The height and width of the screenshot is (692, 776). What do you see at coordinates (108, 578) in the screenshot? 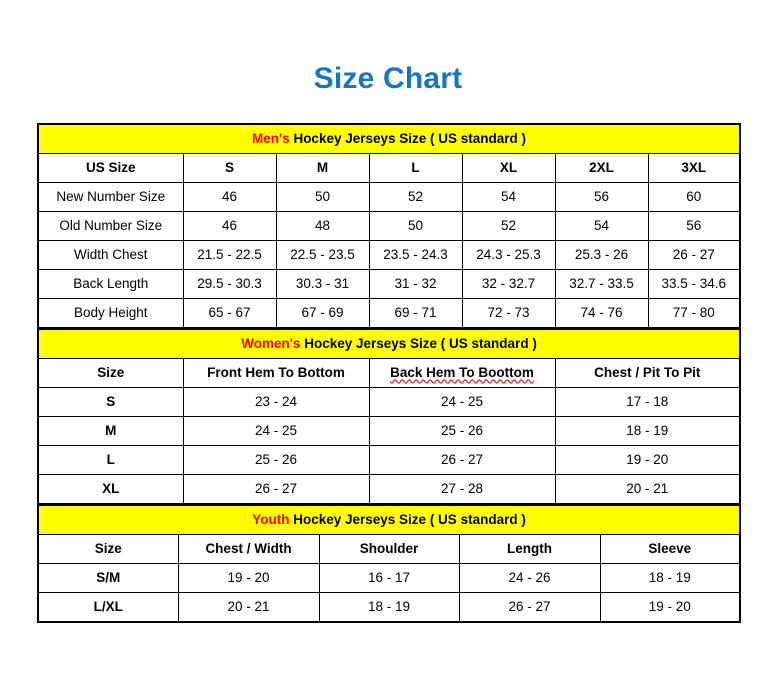
I see `youth-row-label: S/M` at bounding box center [108, 578].